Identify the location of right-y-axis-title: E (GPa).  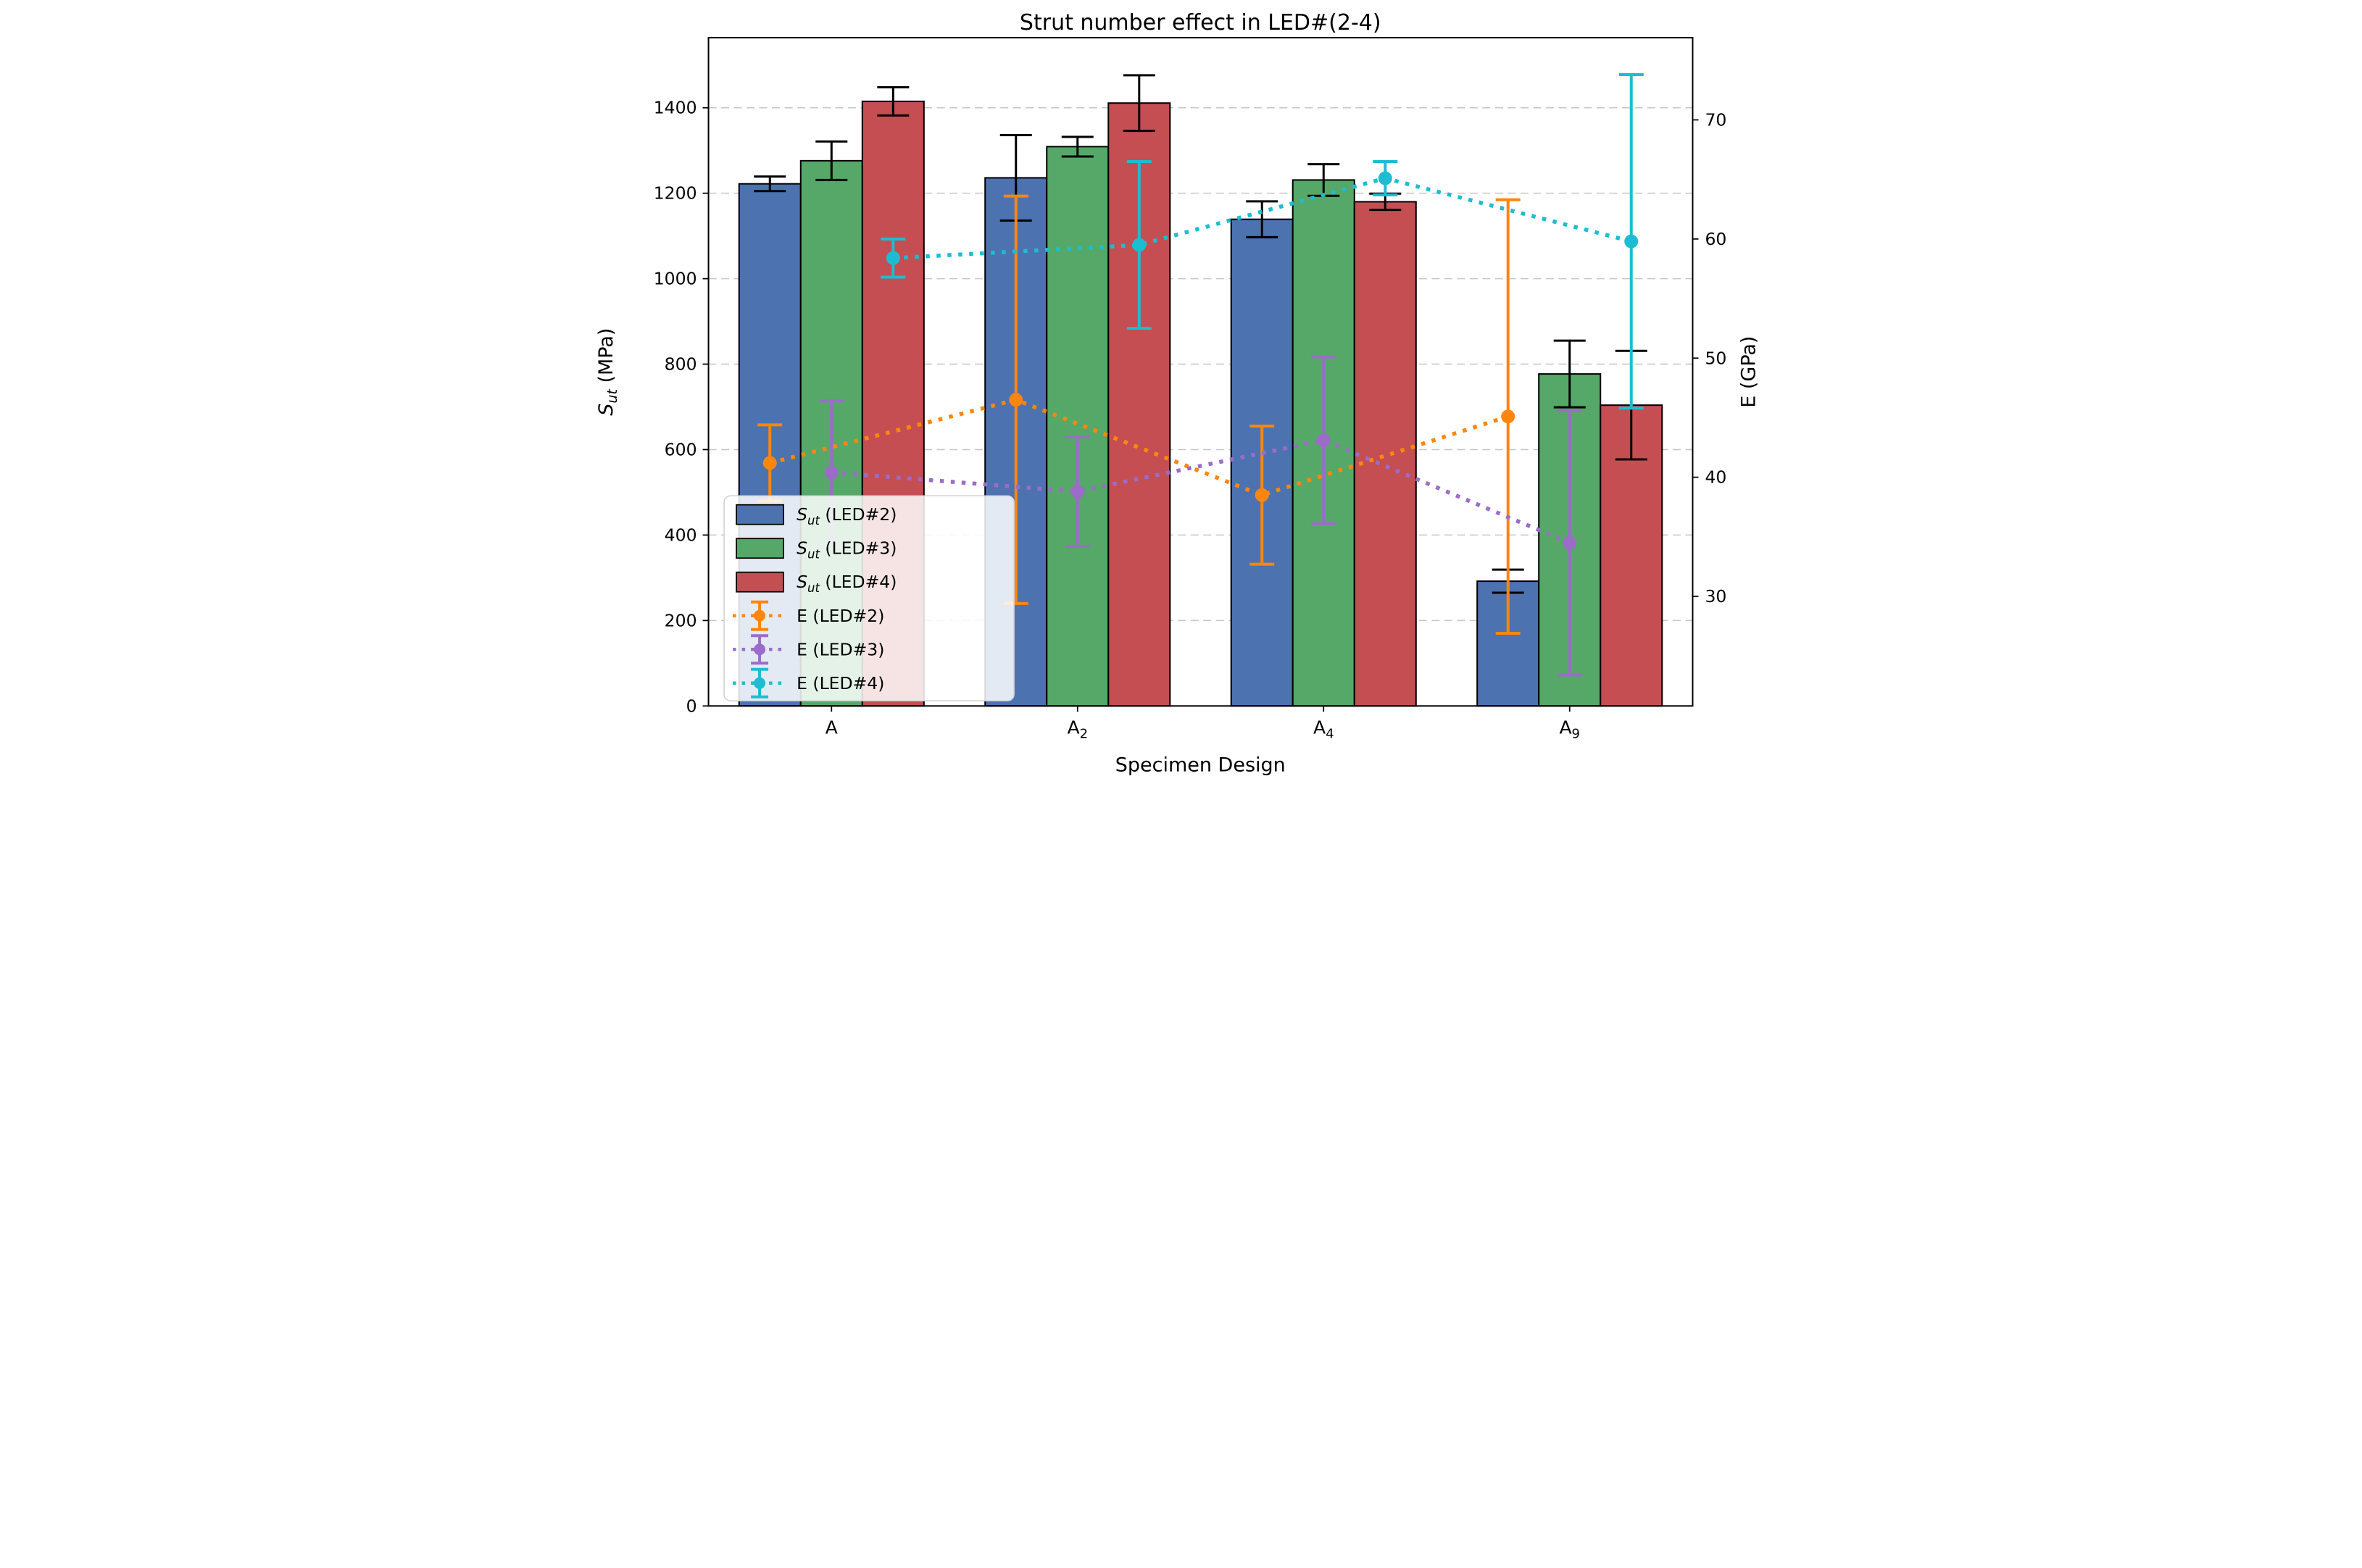
(1748, 372).